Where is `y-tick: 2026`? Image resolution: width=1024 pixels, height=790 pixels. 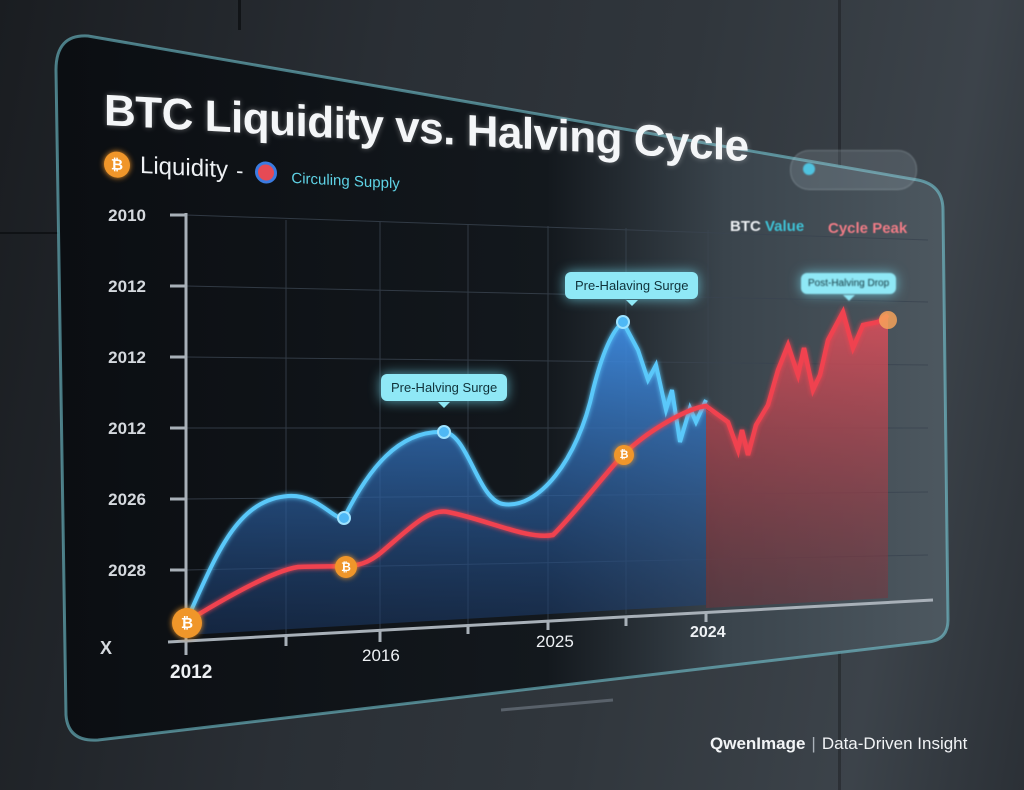 y-tick: 2026 is located at coordinates (127, 499).